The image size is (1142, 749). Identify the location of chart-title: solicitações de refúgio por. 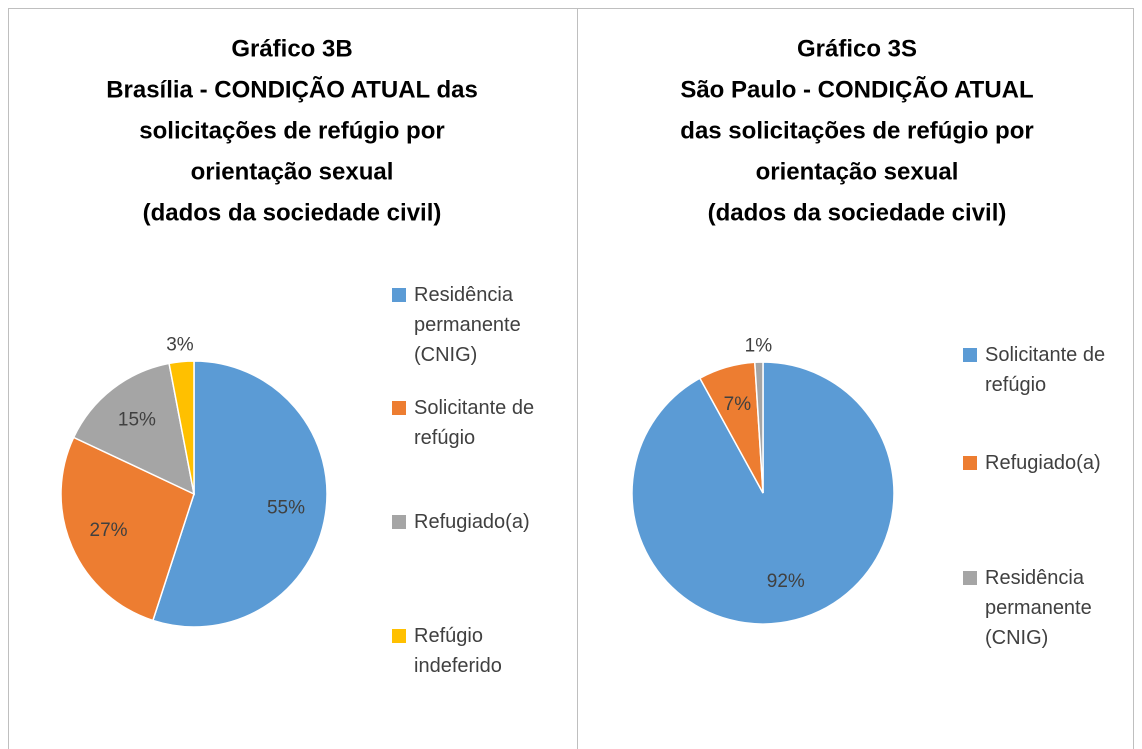
(291, 130).